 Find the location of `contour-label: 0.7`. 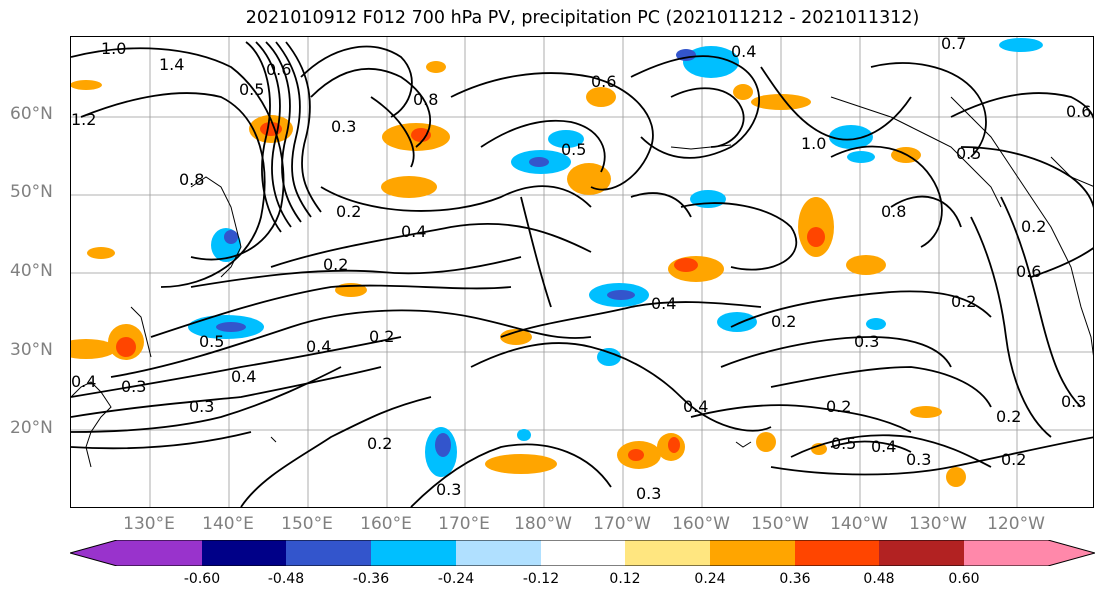

contour-label: 0.7 is located at coordinates (953, 45).